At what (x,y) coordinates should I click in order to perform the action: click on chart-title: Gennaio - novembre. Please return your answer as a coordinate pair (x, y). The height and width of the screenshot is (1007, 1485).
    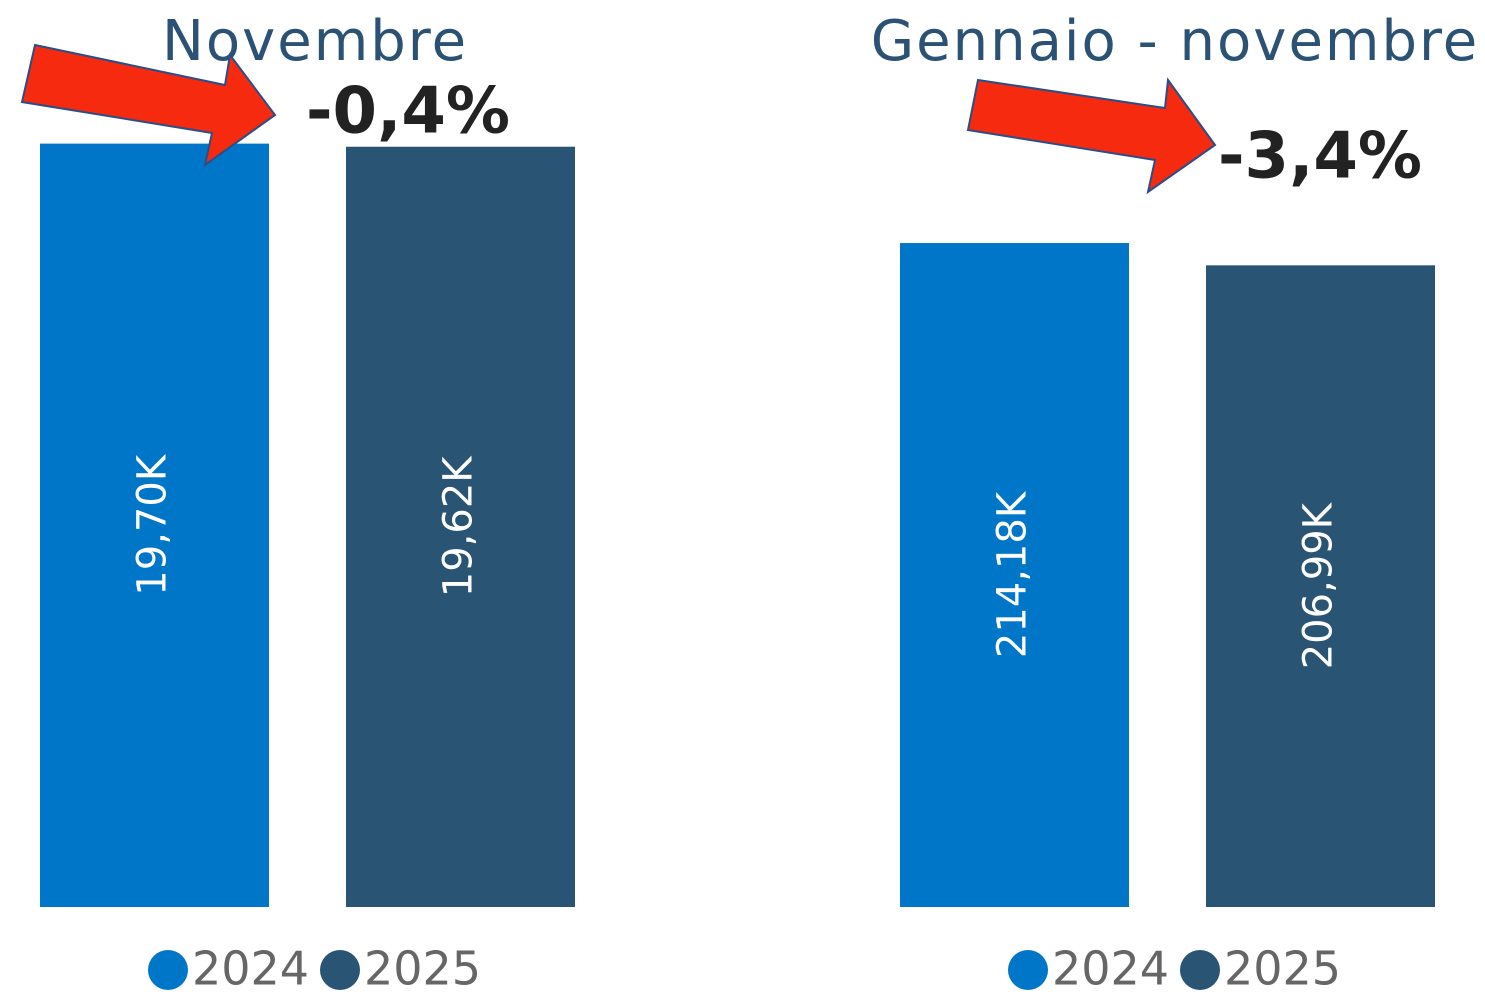
    Looking at the image, I should click on (1175, 41).